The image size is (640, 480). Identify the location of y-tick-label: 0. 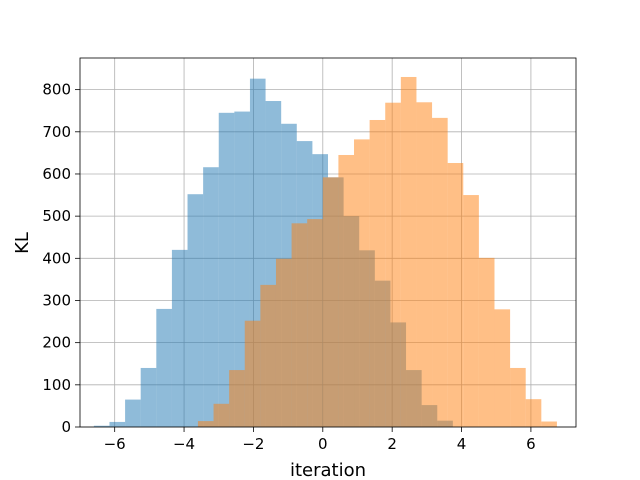
(66, 427).